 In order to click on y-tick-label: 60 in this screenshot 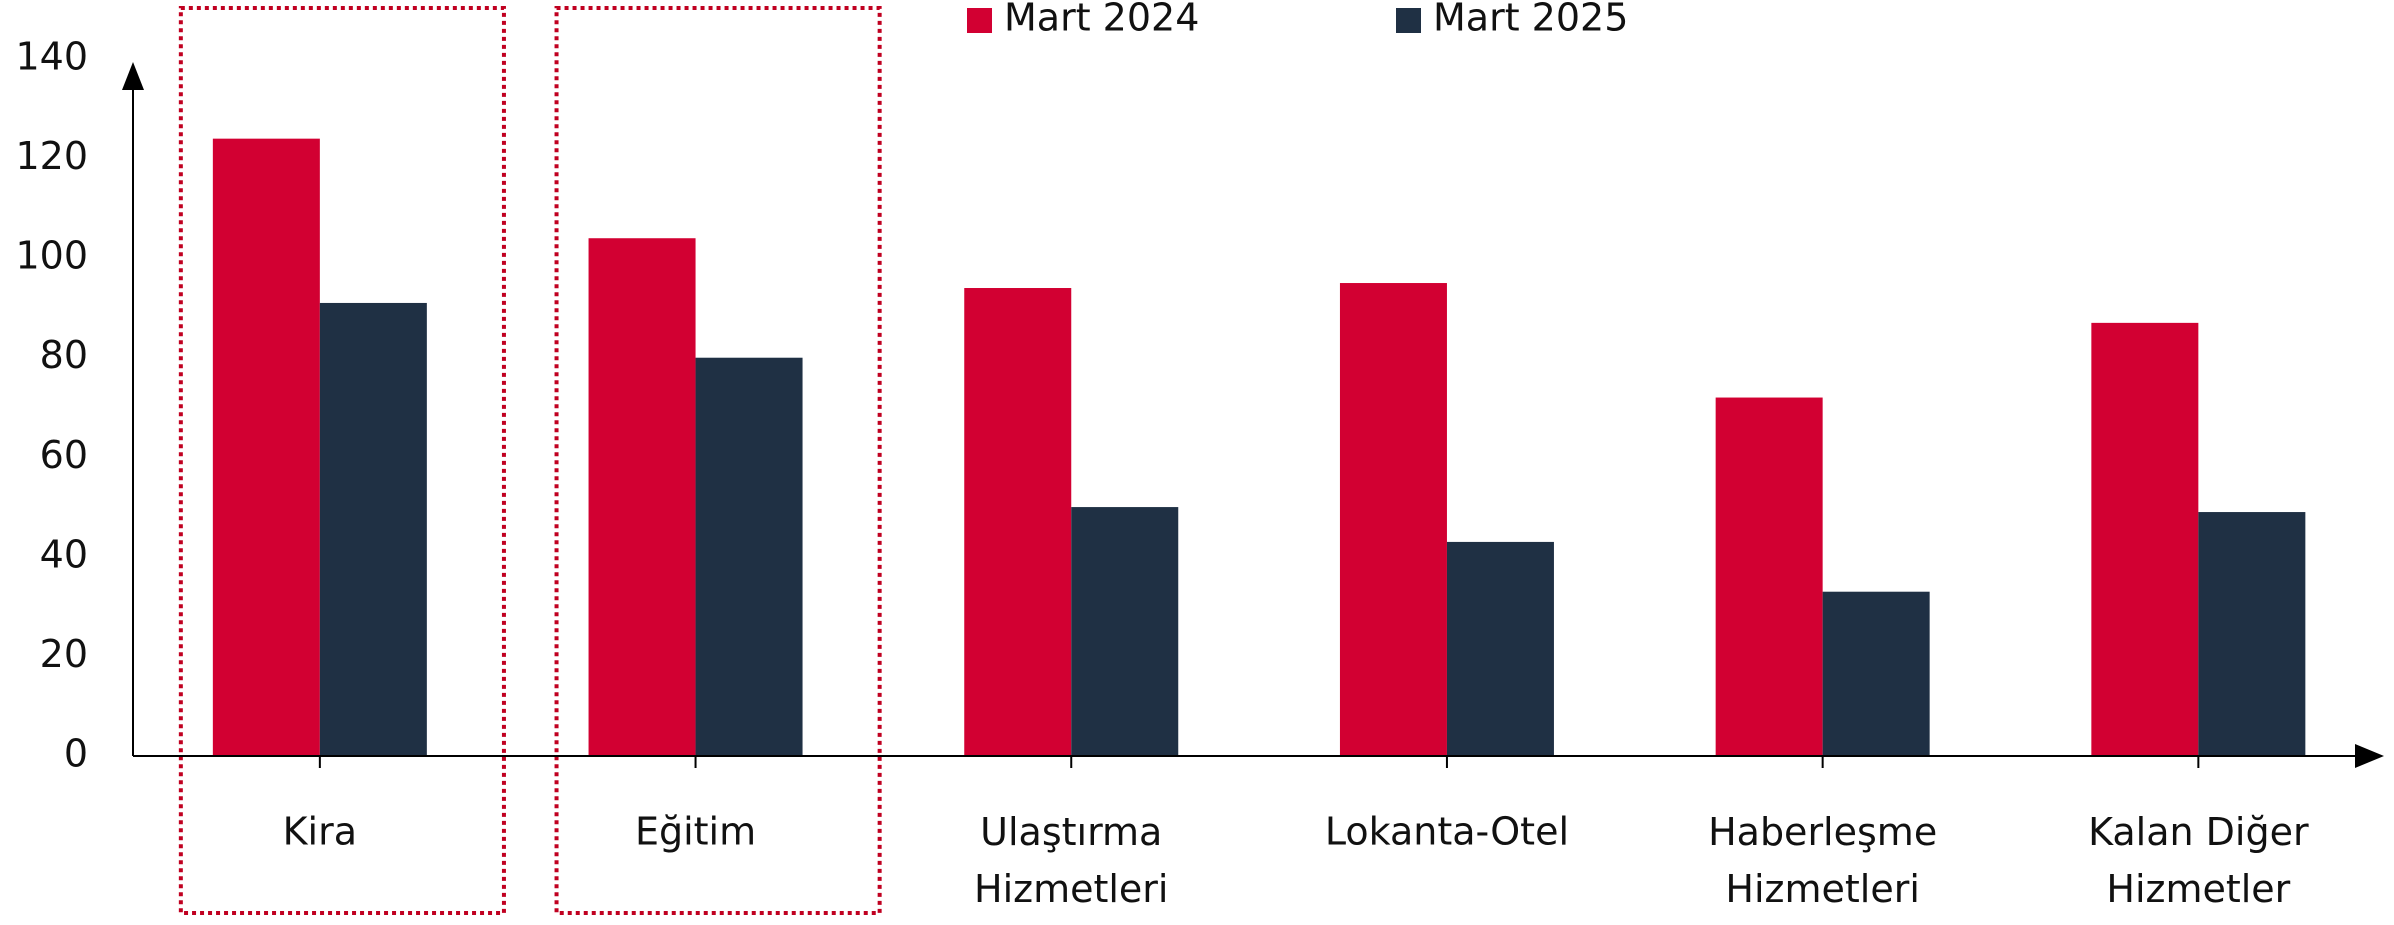, I will do `click(64, 455)`.